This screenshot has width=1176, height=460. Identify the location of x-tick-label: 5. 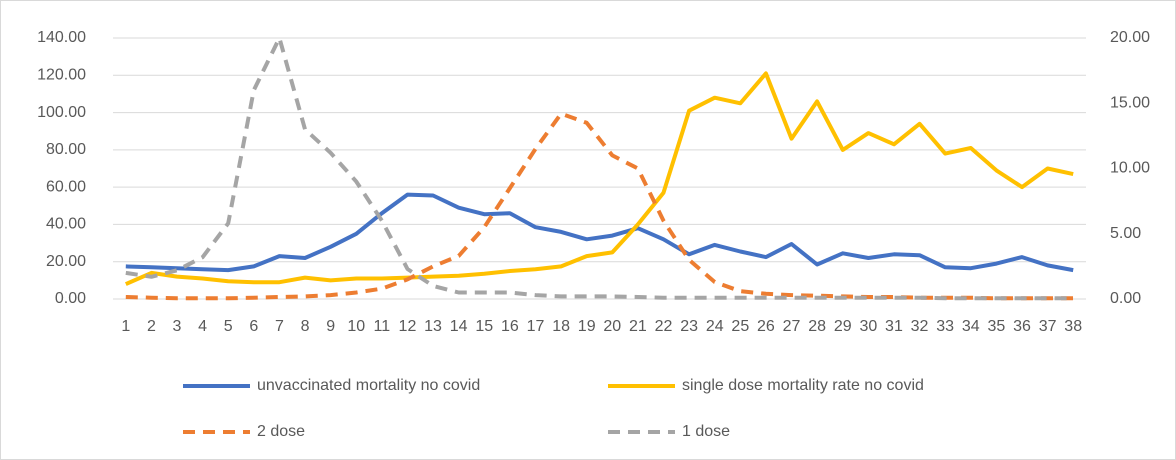
(228, 326).